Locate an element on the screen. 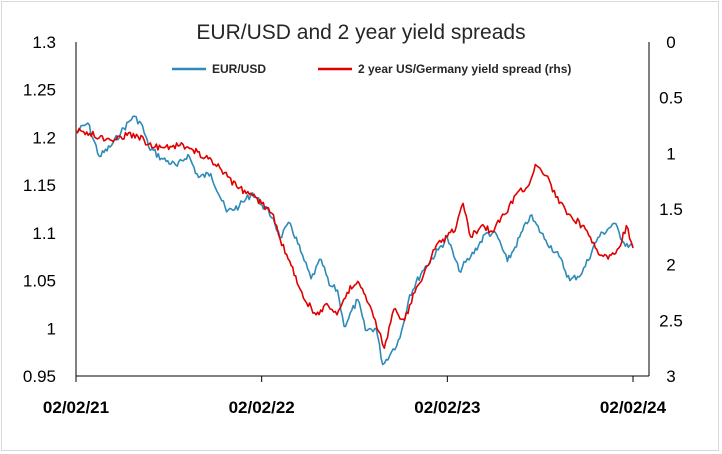  right-tick-label: 3 is located at coordinates (670, 376).